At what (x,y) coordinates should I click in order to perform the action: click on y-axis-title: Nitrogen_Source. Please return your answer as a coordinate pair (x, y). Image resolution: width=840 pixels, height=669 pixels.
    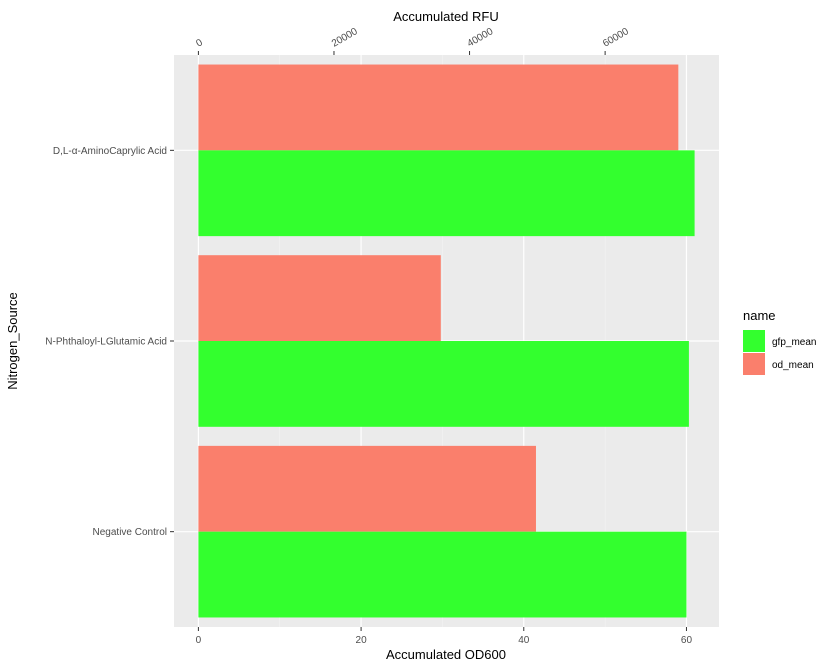
    Looking at the image, I should click on (12, 341).